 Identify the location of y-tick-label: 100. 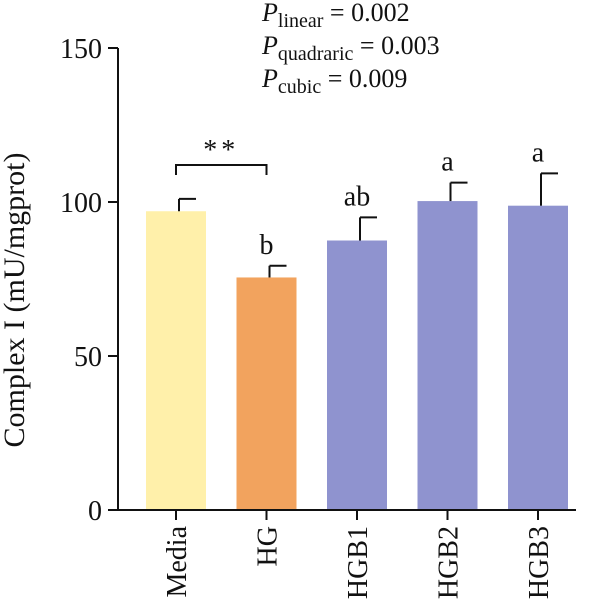
(81, 203).